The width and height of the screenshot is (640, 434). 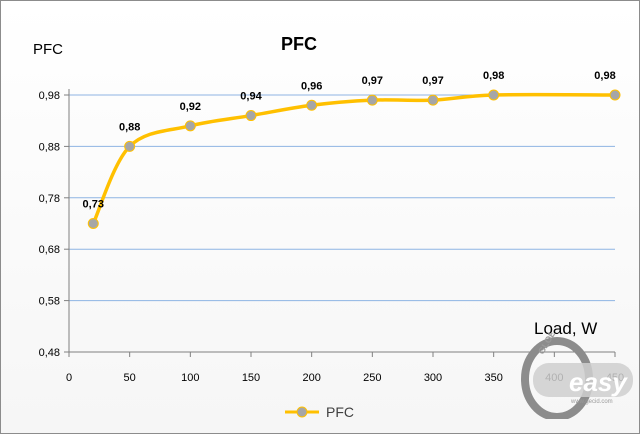 What do you see at coordinates (49, 250) in the screenshot?
I see `y-tick-label-2: 0,68` at bounding box center [49, 250].